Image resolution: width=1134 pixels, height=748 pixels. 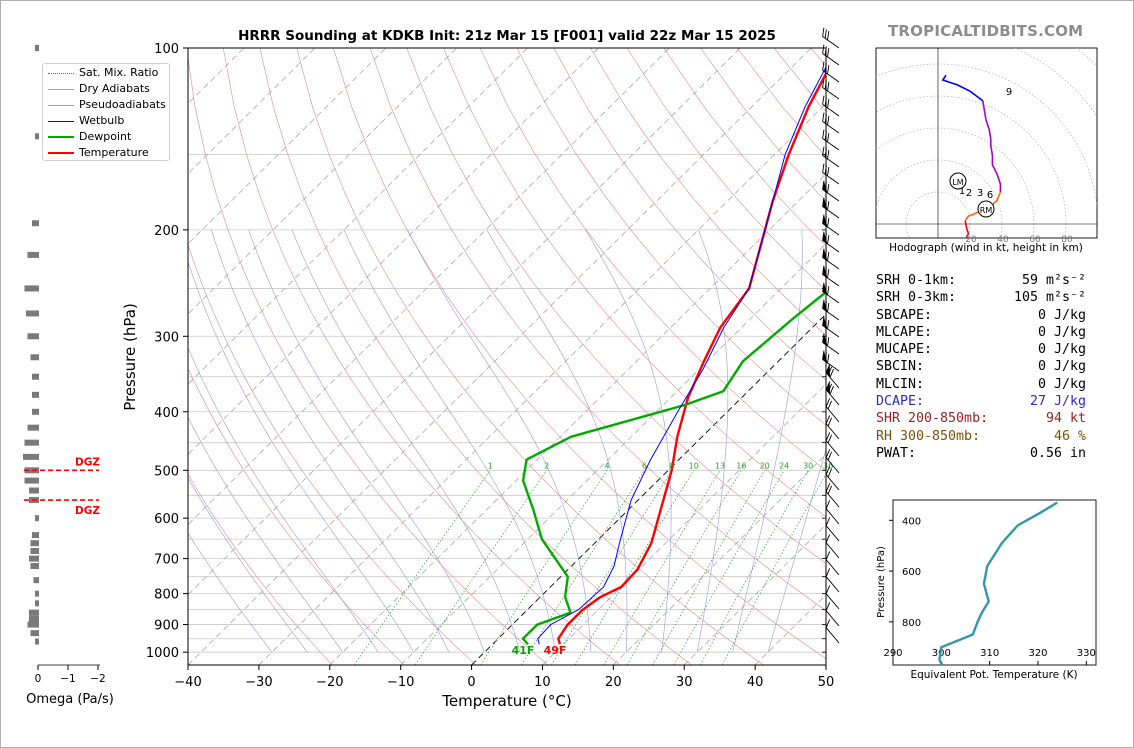 What do you see at coordinates (911, 521) in the screenshot?
I see `theta-e-y-tick-label: 400` at bounding box center [911, 521].